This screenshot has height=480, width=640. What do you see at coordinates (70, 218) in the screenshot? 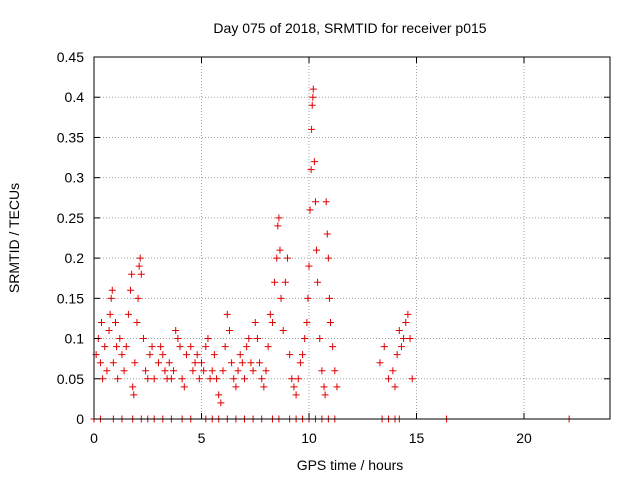
I see `y-tick-label: 0.25` at bounding box center [70, 218].